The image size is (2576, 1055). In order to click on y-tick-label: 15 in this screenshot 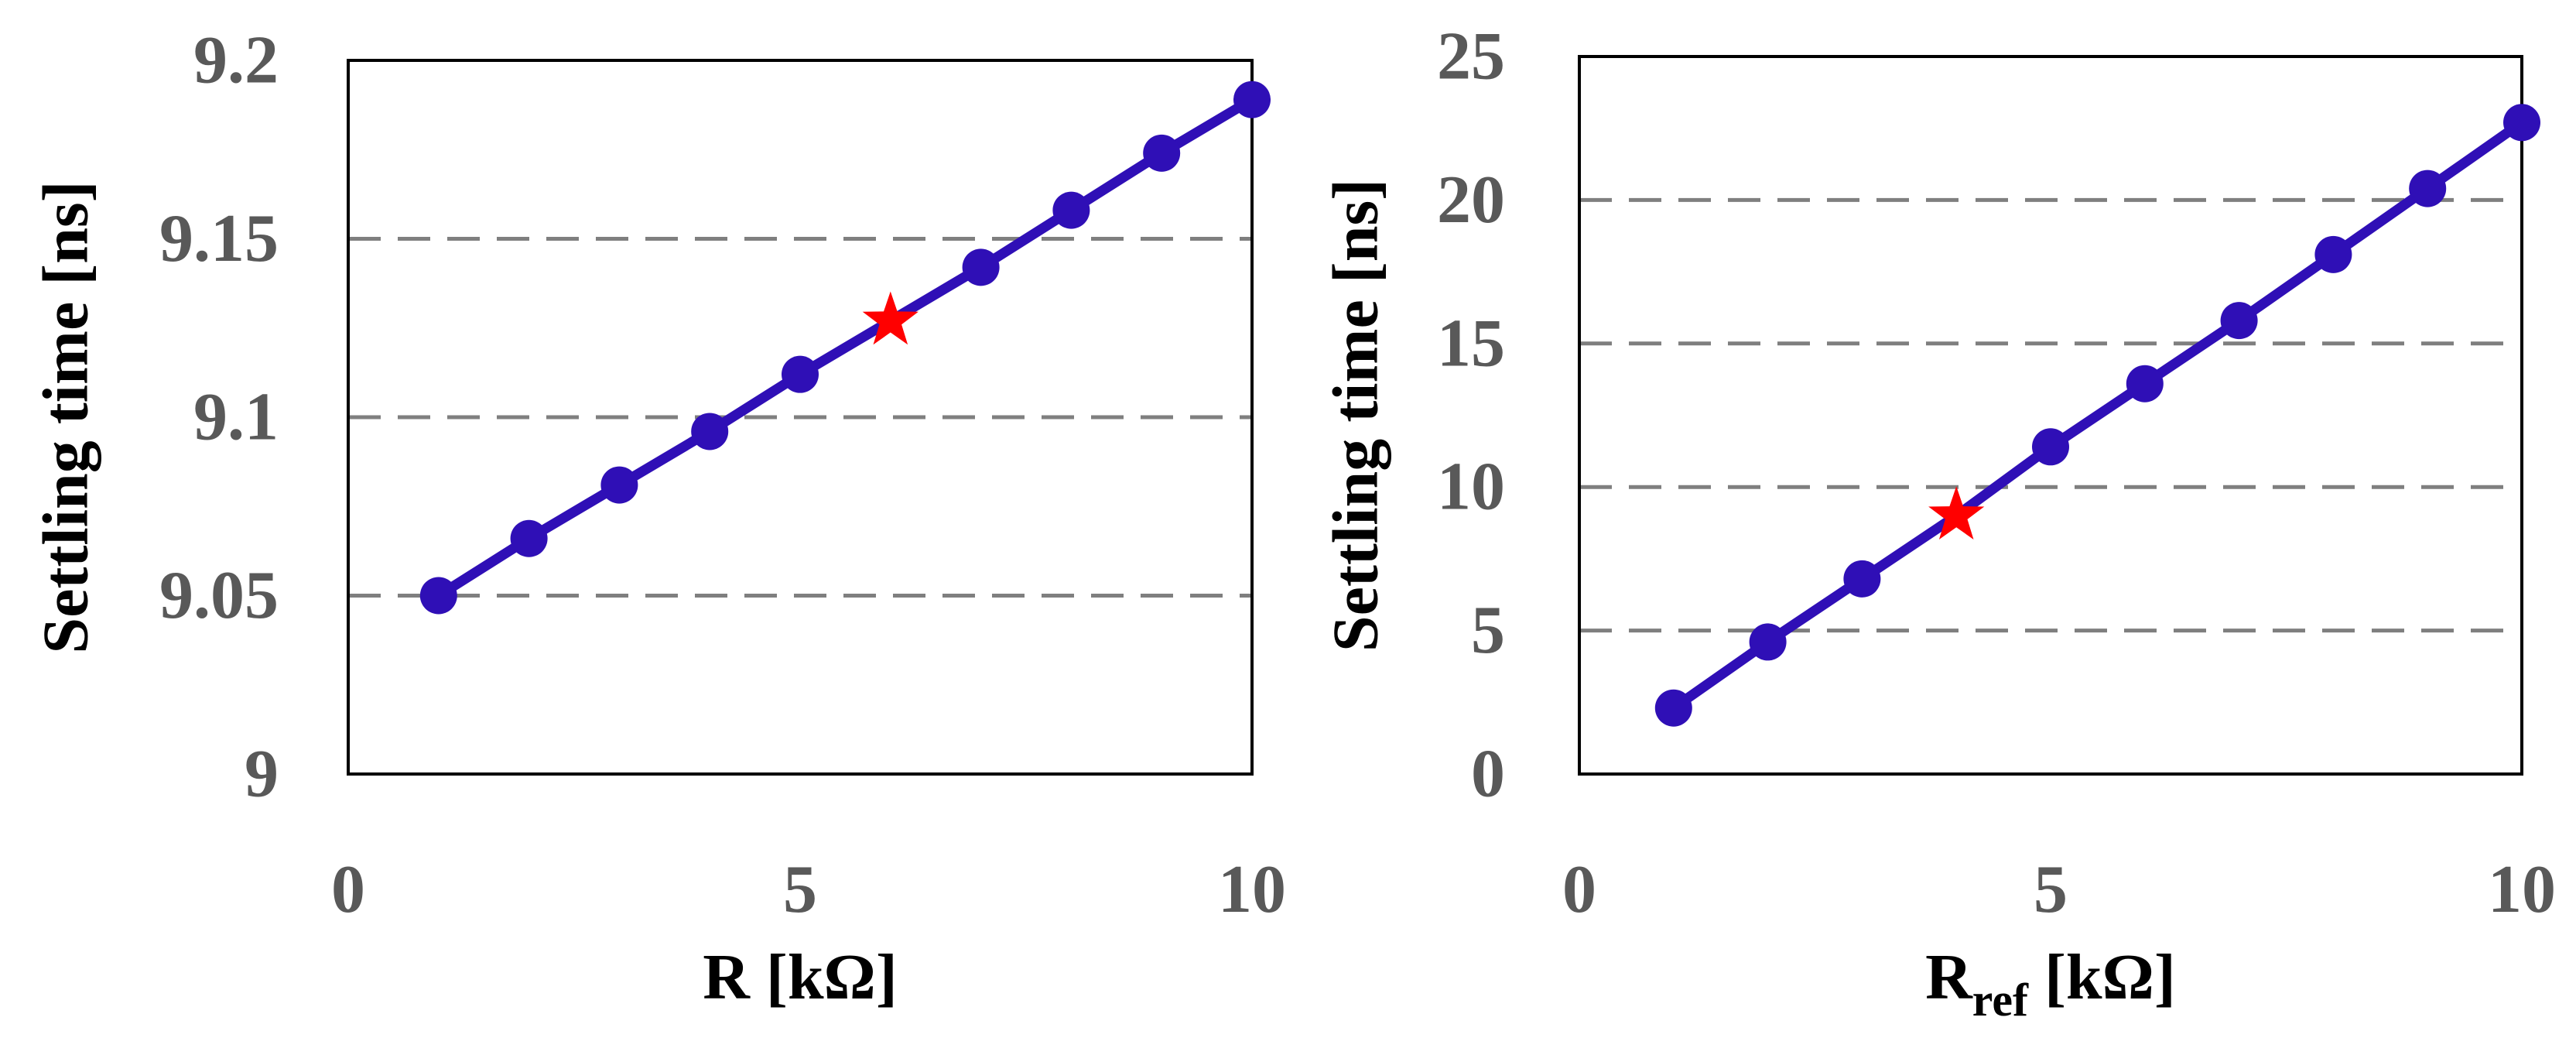, I will do `click(1471, 343)`.